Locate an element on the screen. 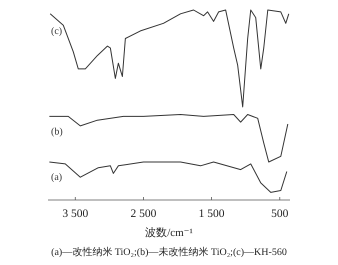 The image size is (338, 265). x-tick-label: 2 500 is located at coordinates (143, 214).